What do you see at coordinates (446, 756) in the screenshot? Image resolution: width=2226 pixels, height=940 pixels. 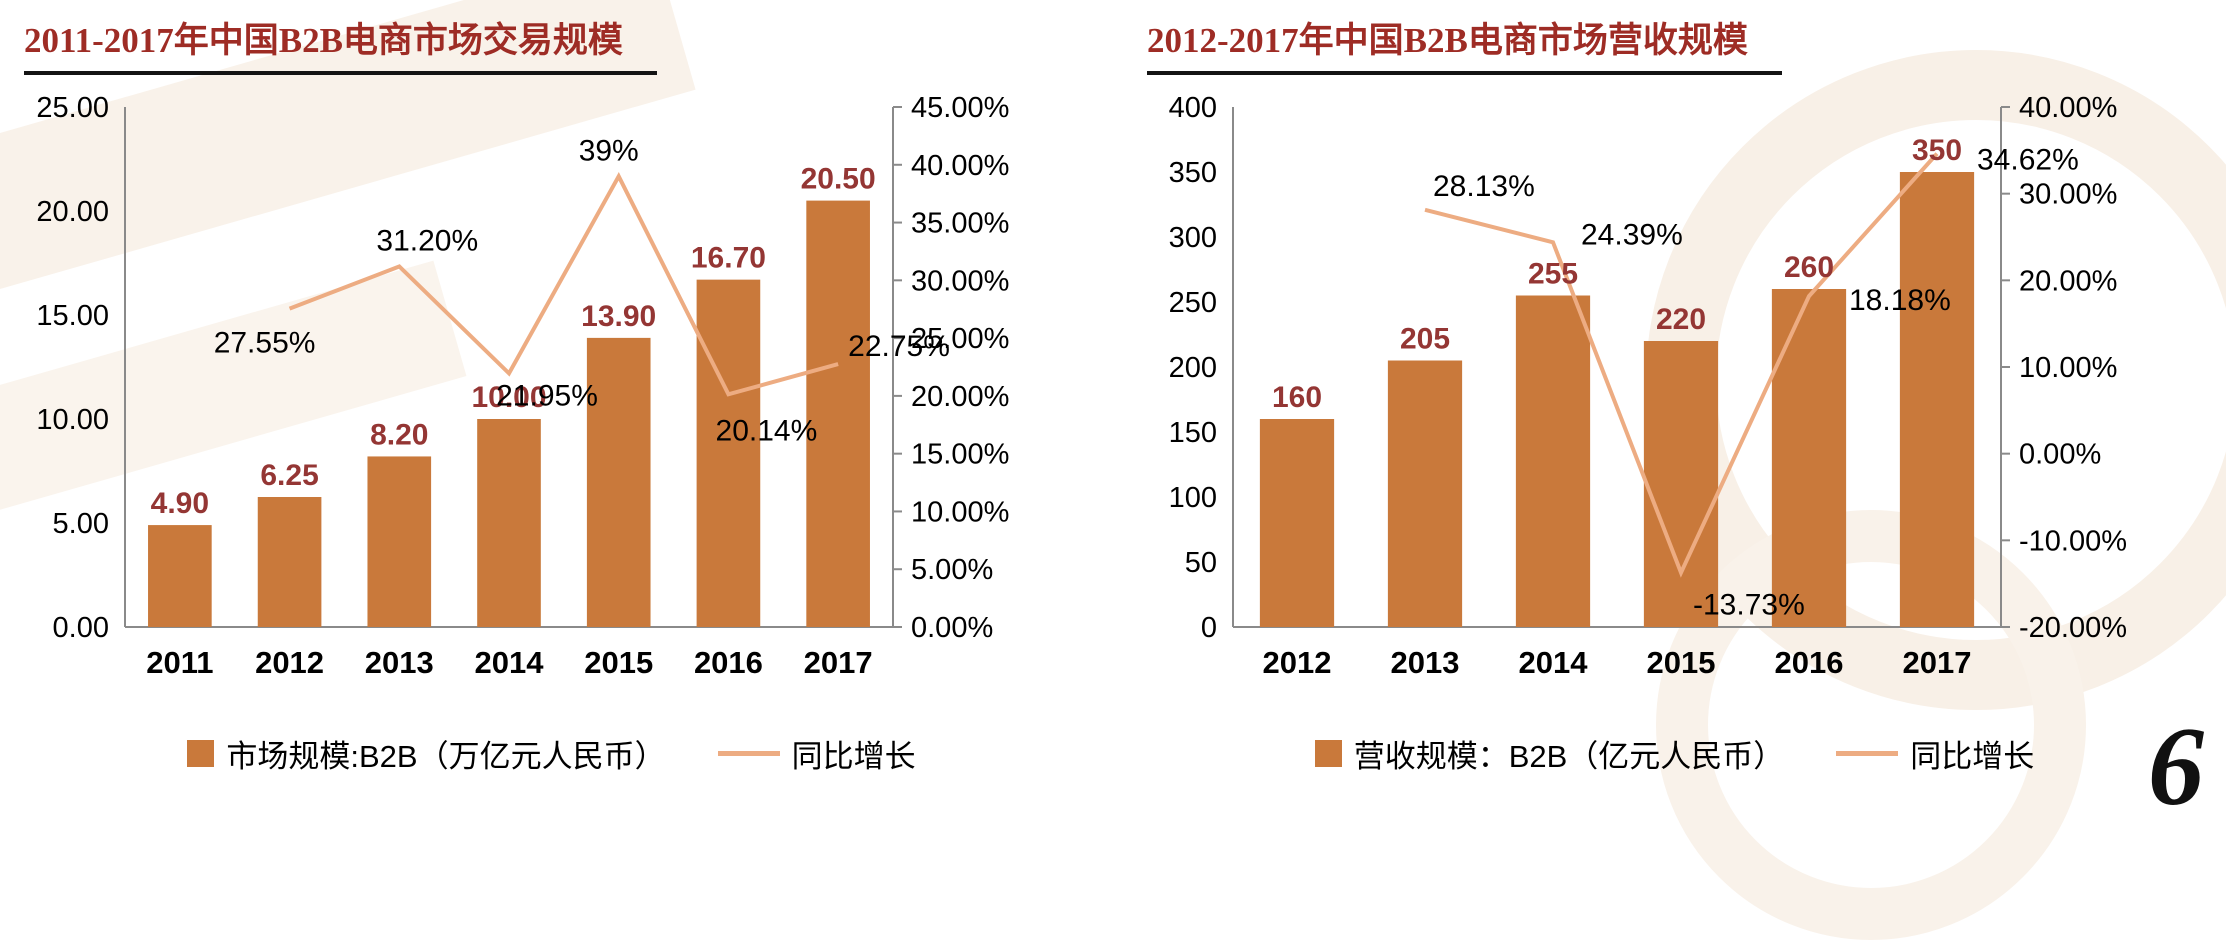 I see `legend-bar-label: 市场规模:B2B（万亿元人民币）` at bounding box center [446, 756].